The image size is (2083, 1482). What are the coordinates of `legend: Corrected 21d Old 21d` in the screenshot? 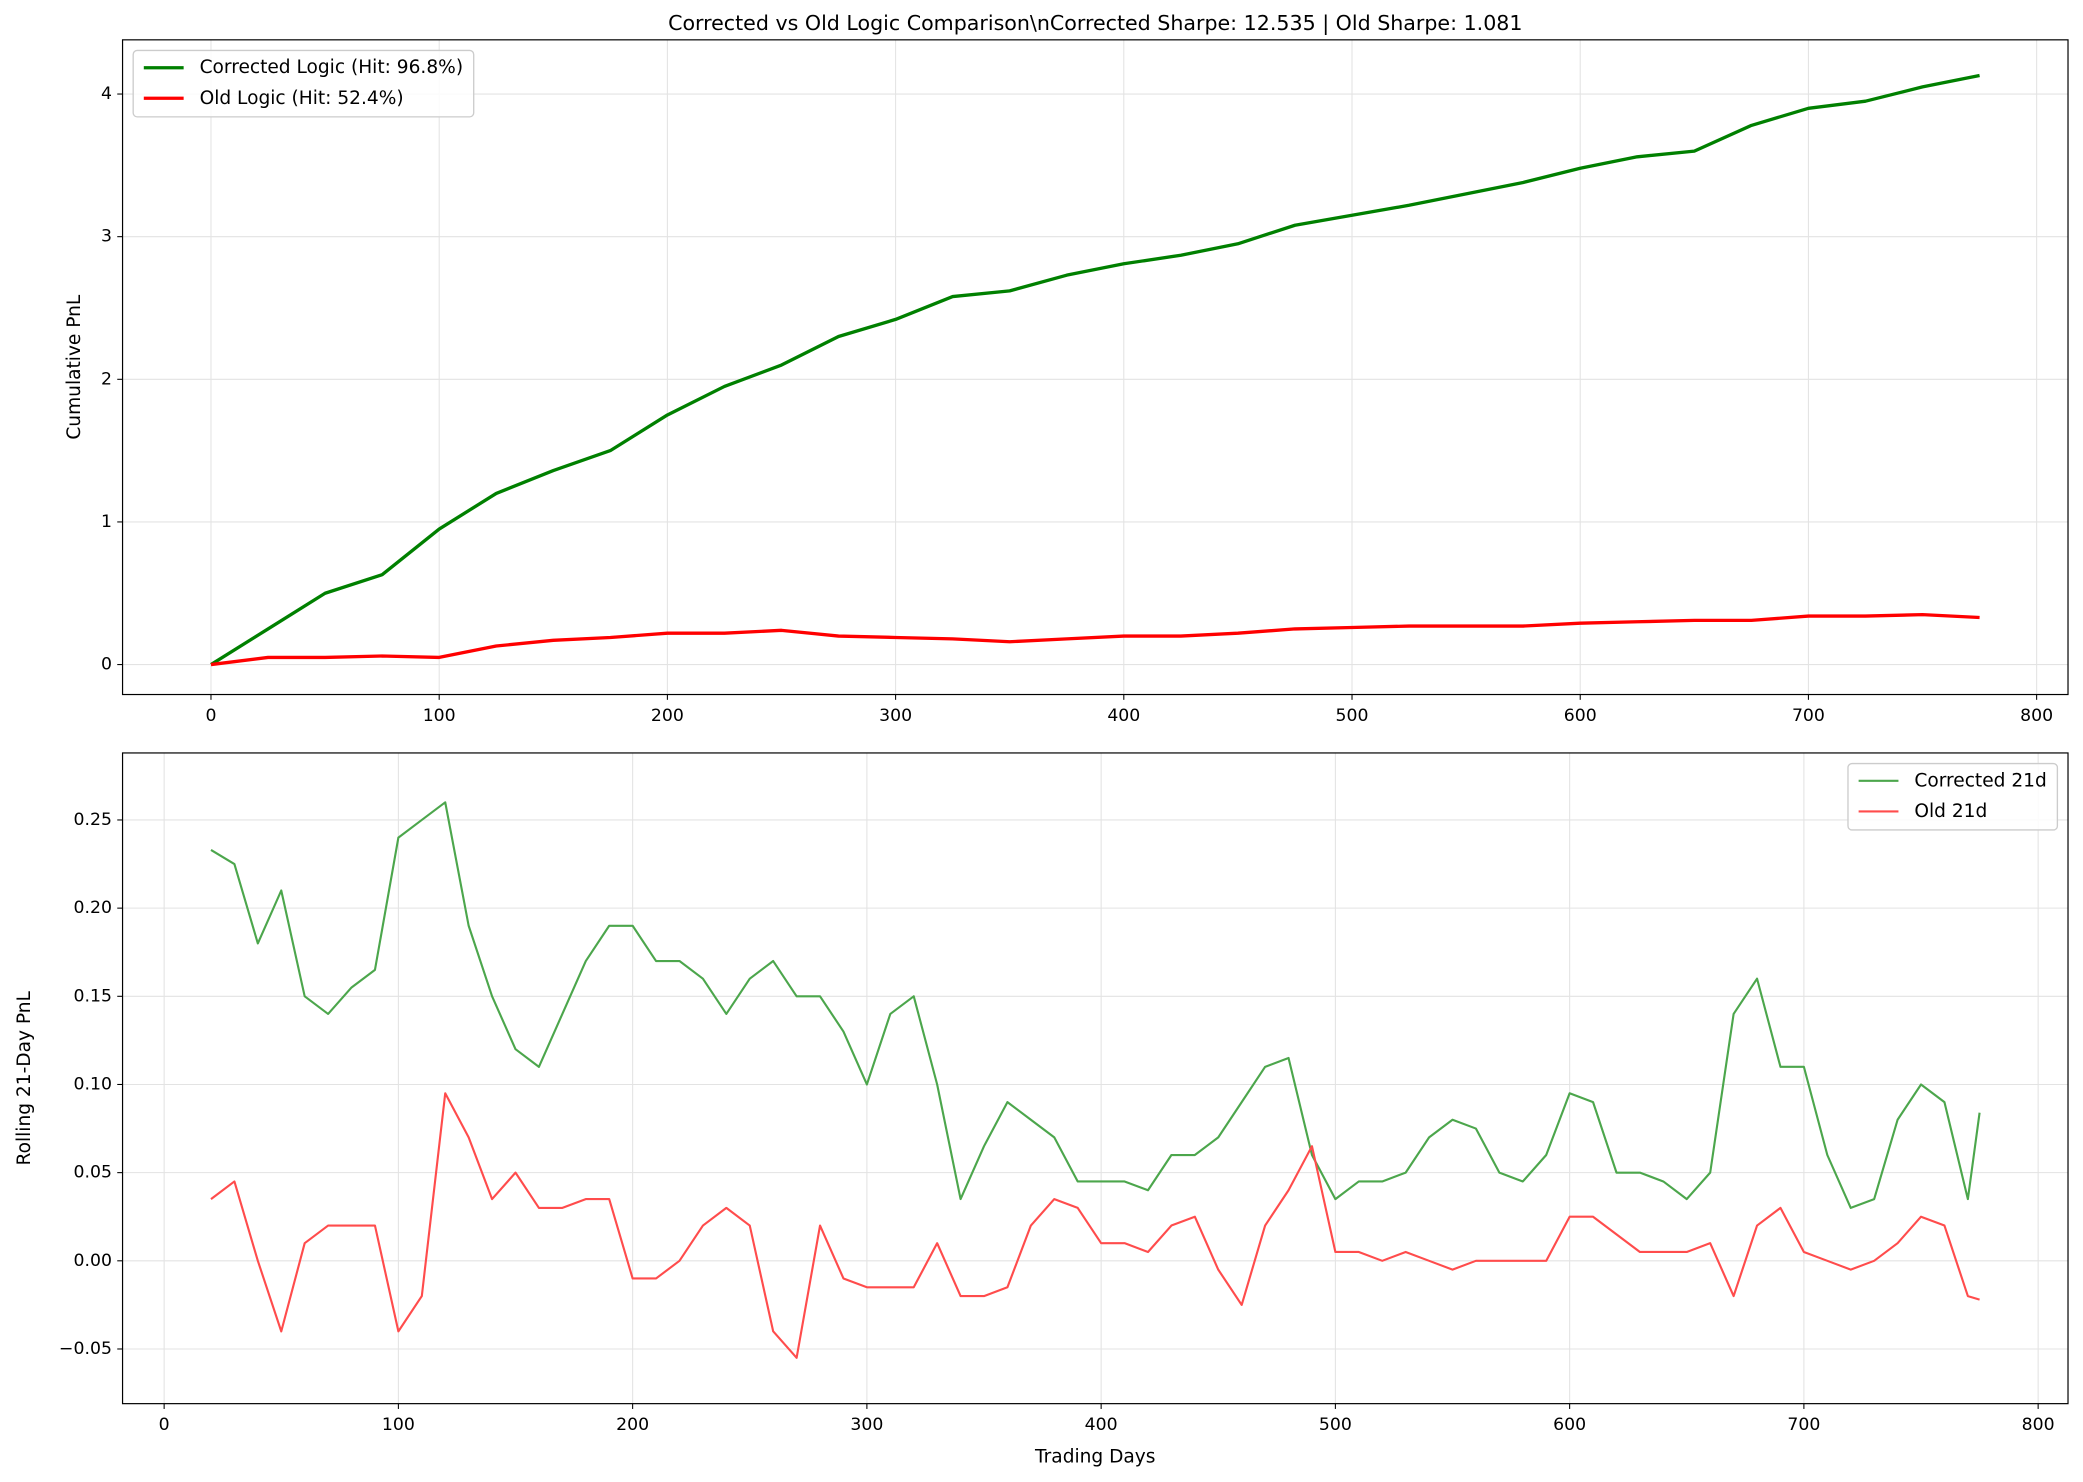 It's located at (1953, 796).